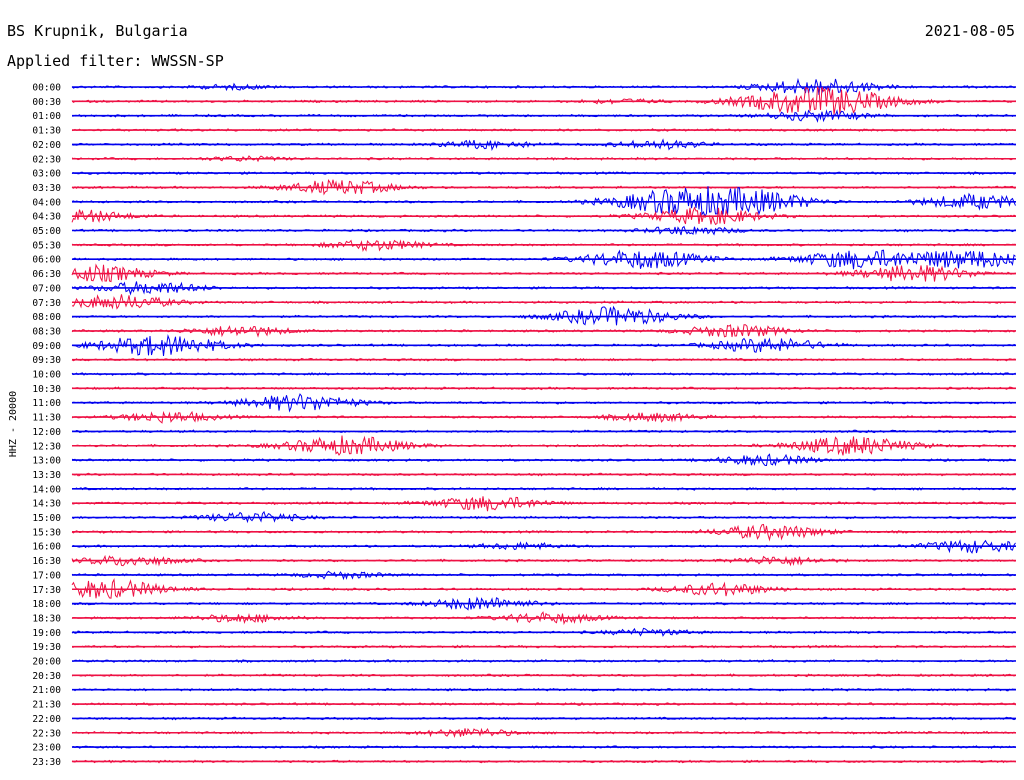  I want to click on tick-label-0230: 02:30, so click(46, 159).